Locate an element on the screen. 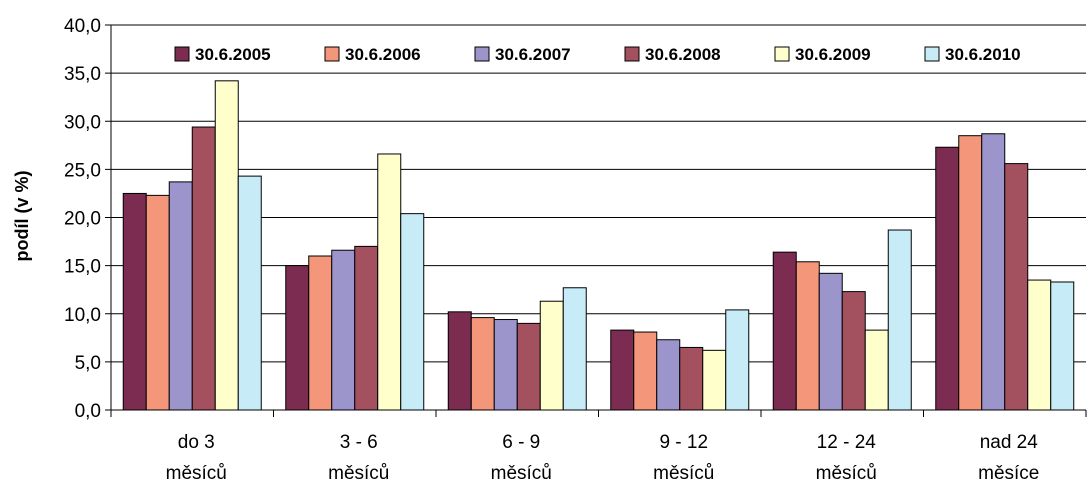 The height and width of the screenshot is (486, 1088). y-tick-label: 5,0 is located at coordinates (88, 363).